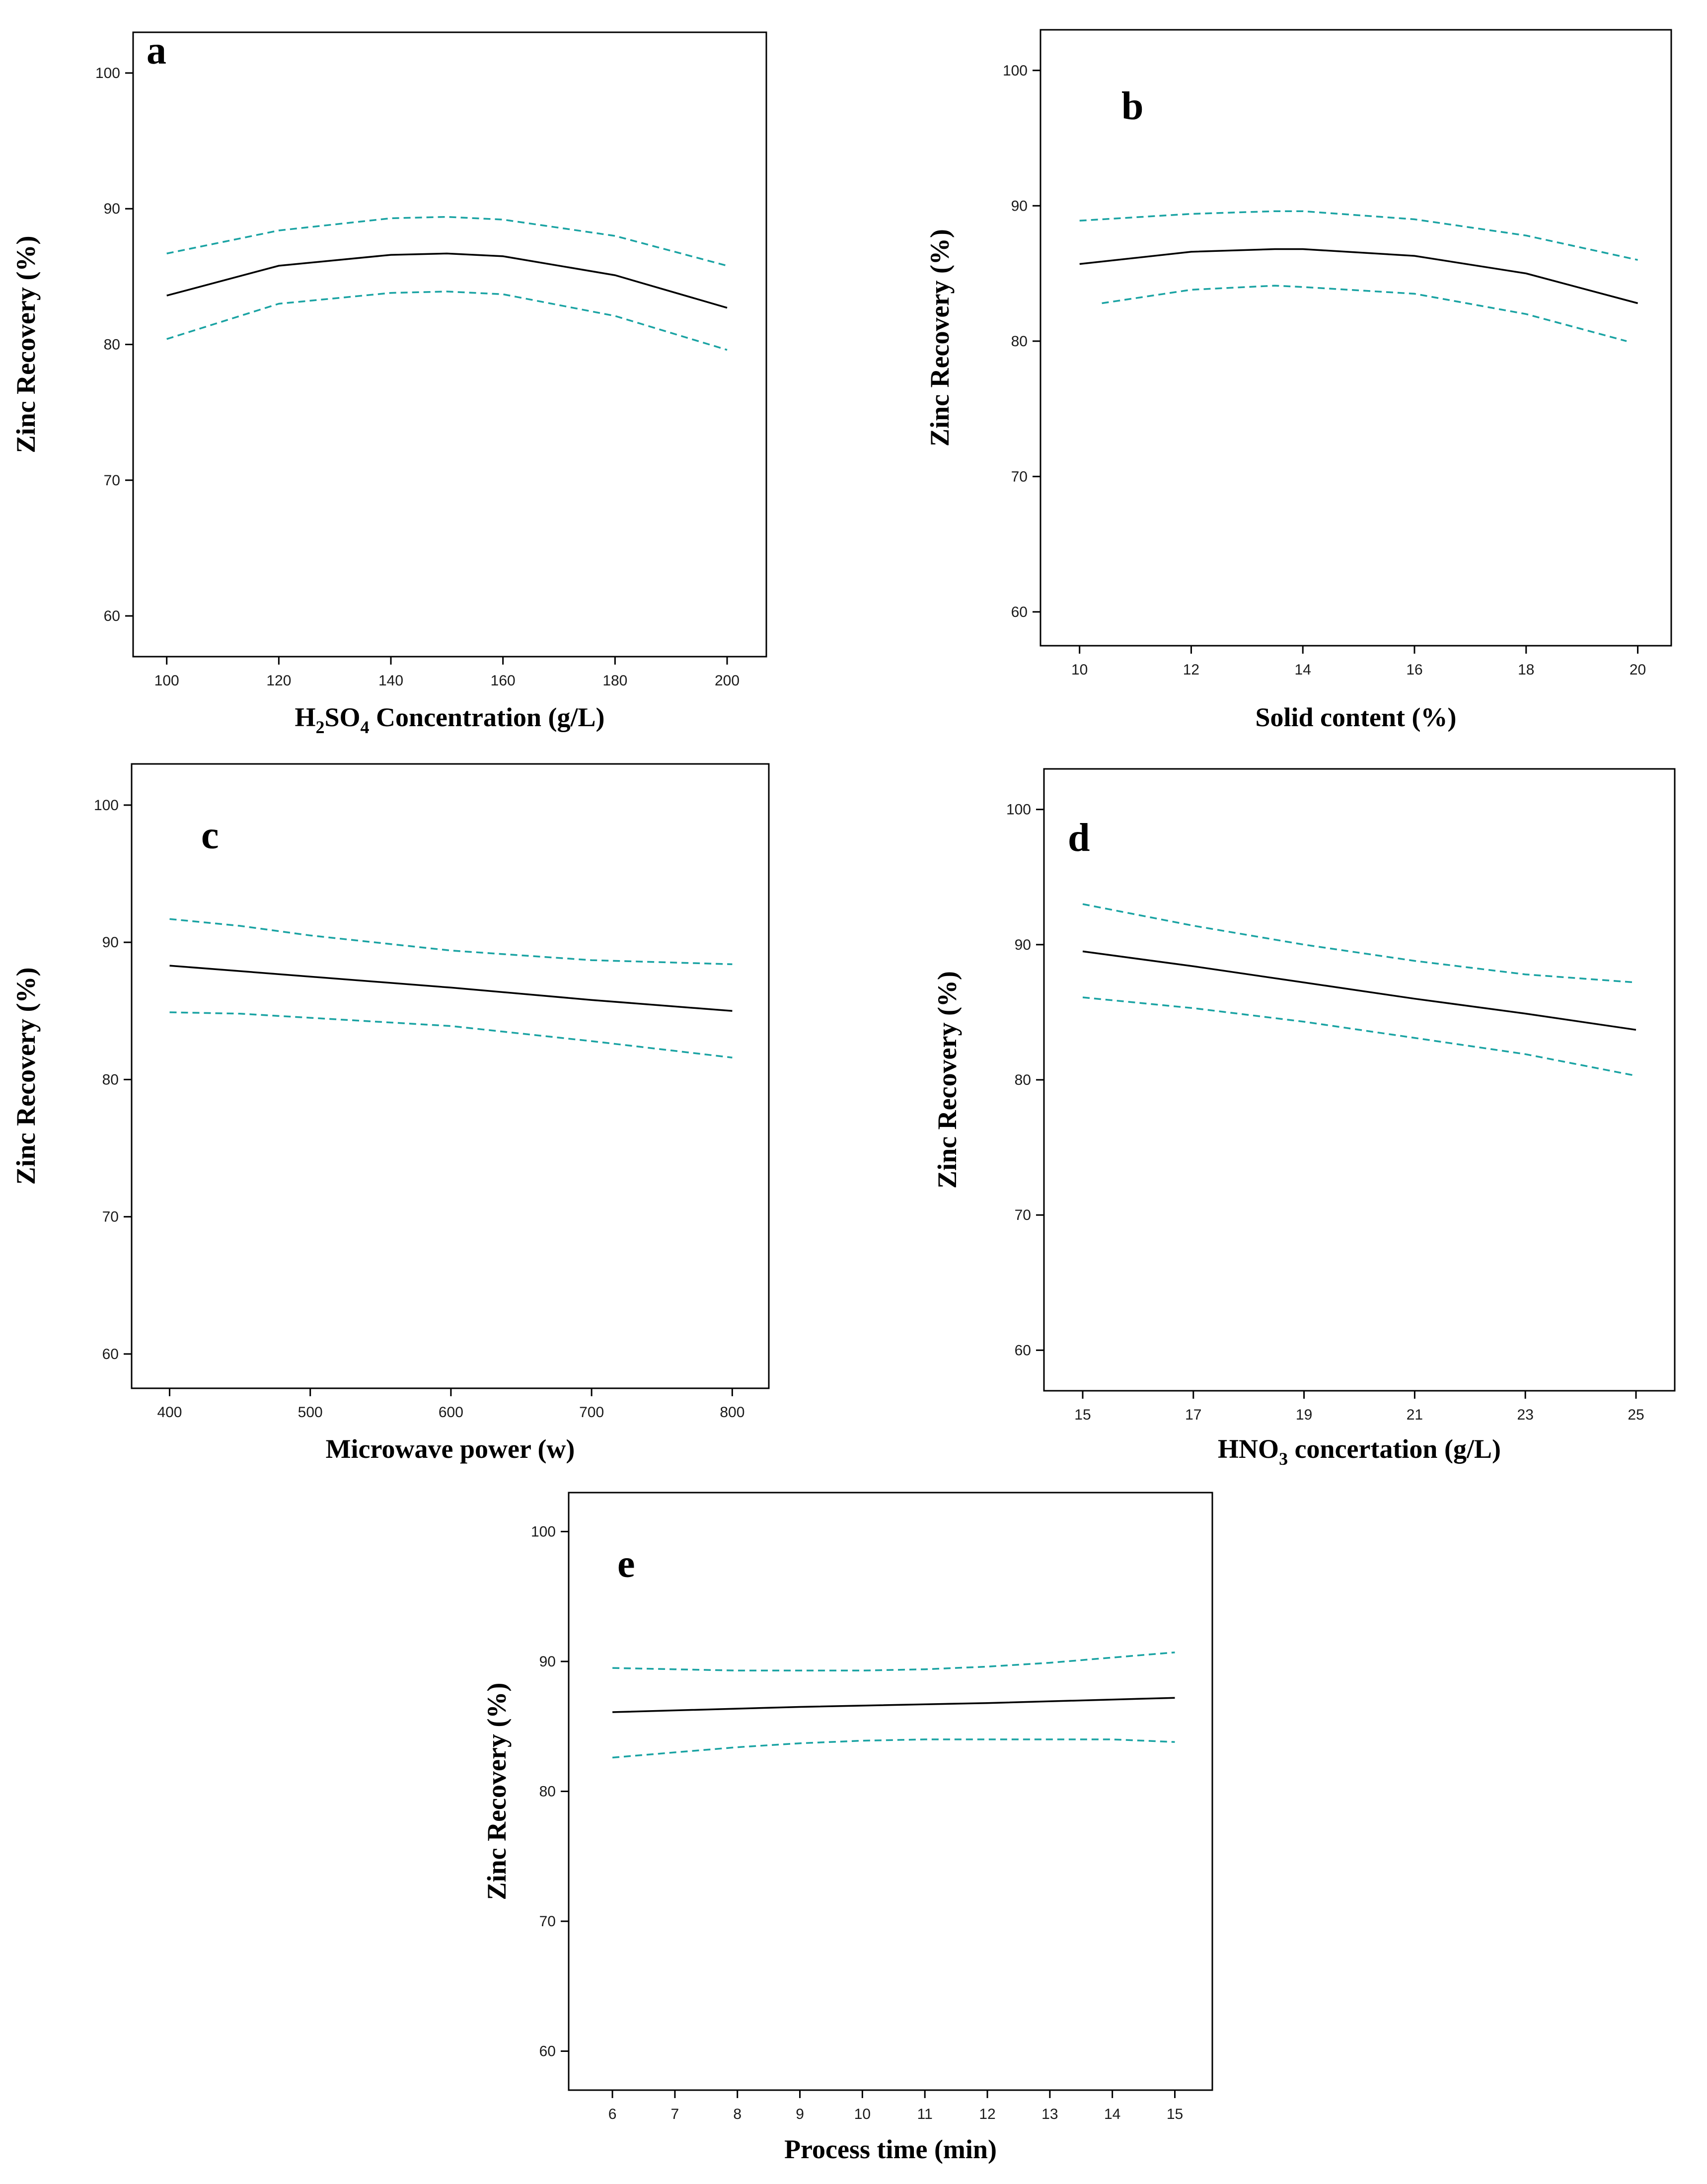  Describe the element at coordinates (1304, 1415) in the screenshot. I see `x-tick-label: 19` at that location.